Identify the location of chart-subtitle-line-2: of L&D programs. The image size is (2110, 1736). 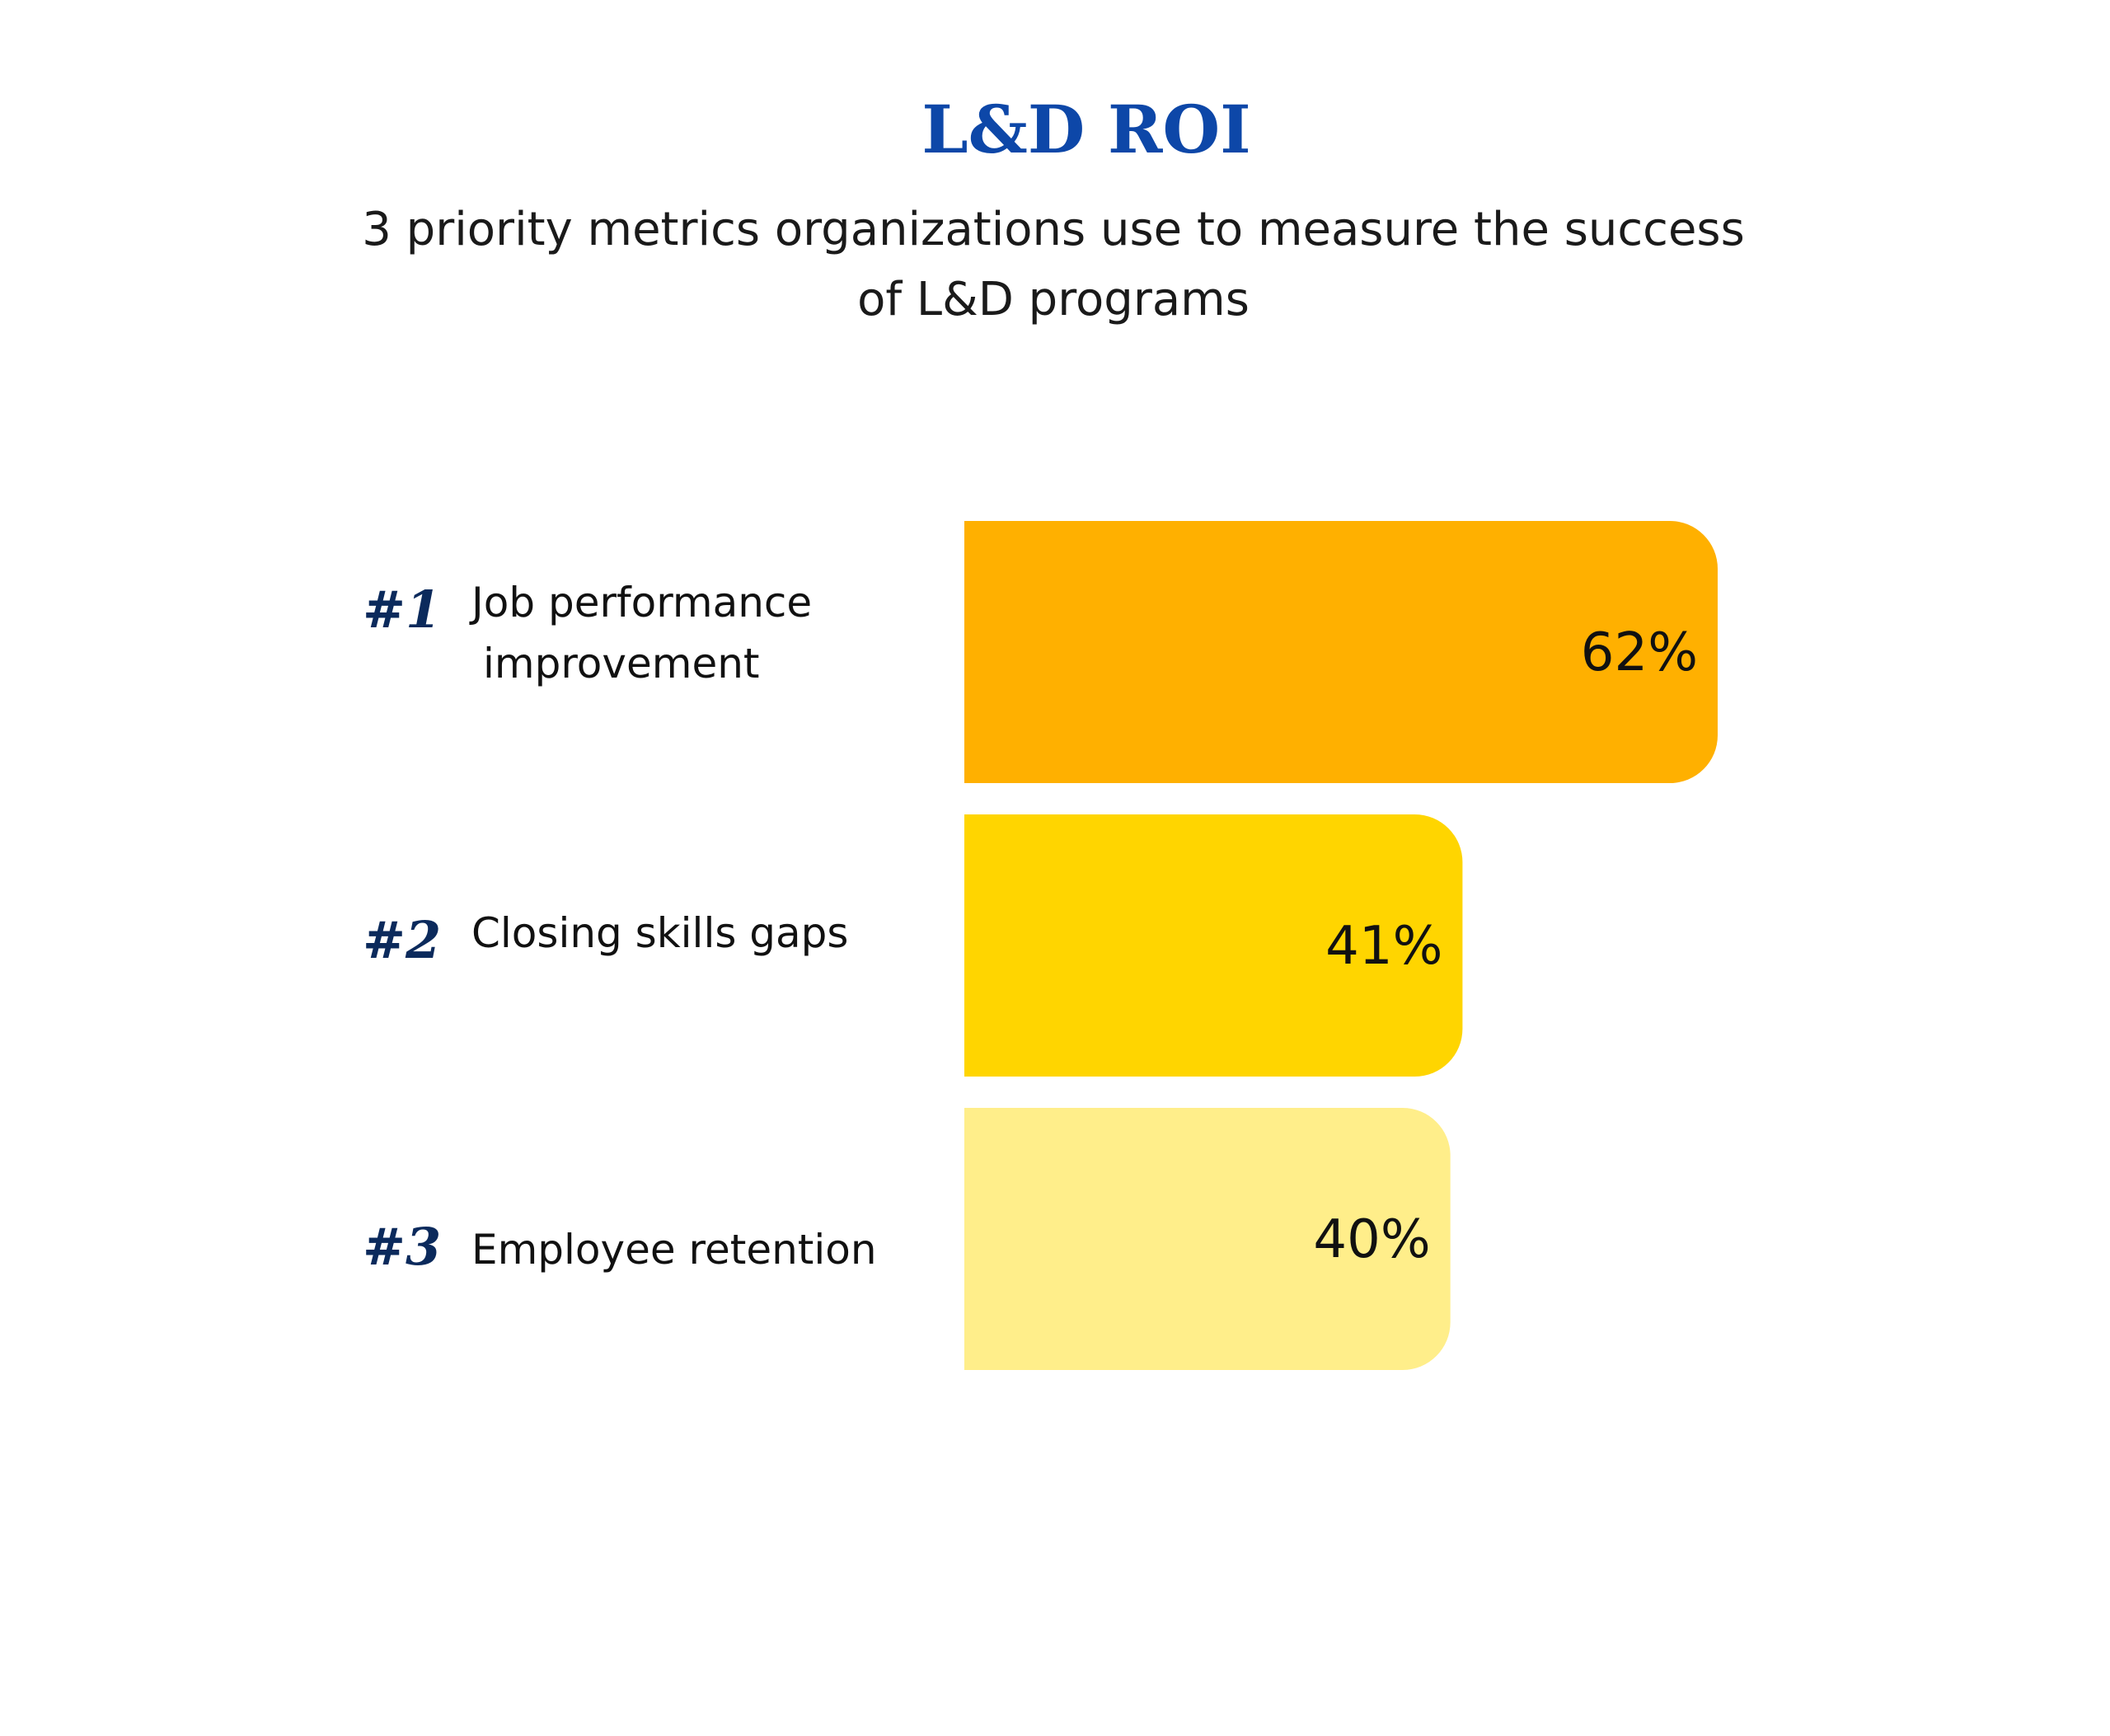
(1054, 299).